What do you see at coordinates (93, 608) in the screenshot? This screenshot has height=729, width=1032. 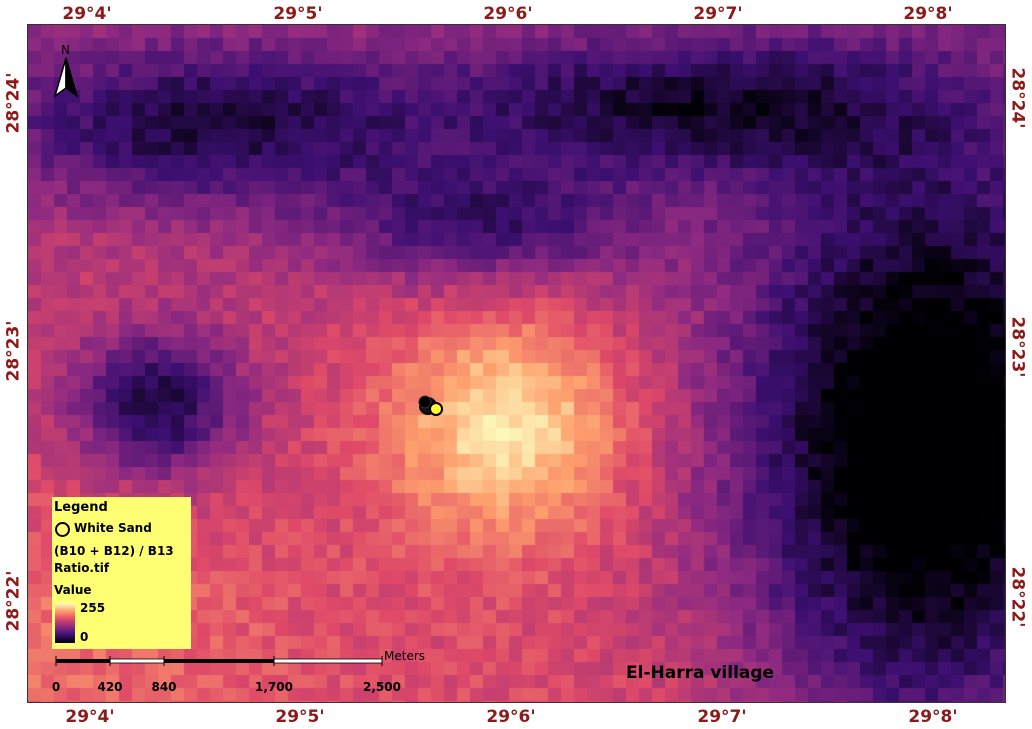 I see `legend-high-value: 255` at bounding box center [93, 608].